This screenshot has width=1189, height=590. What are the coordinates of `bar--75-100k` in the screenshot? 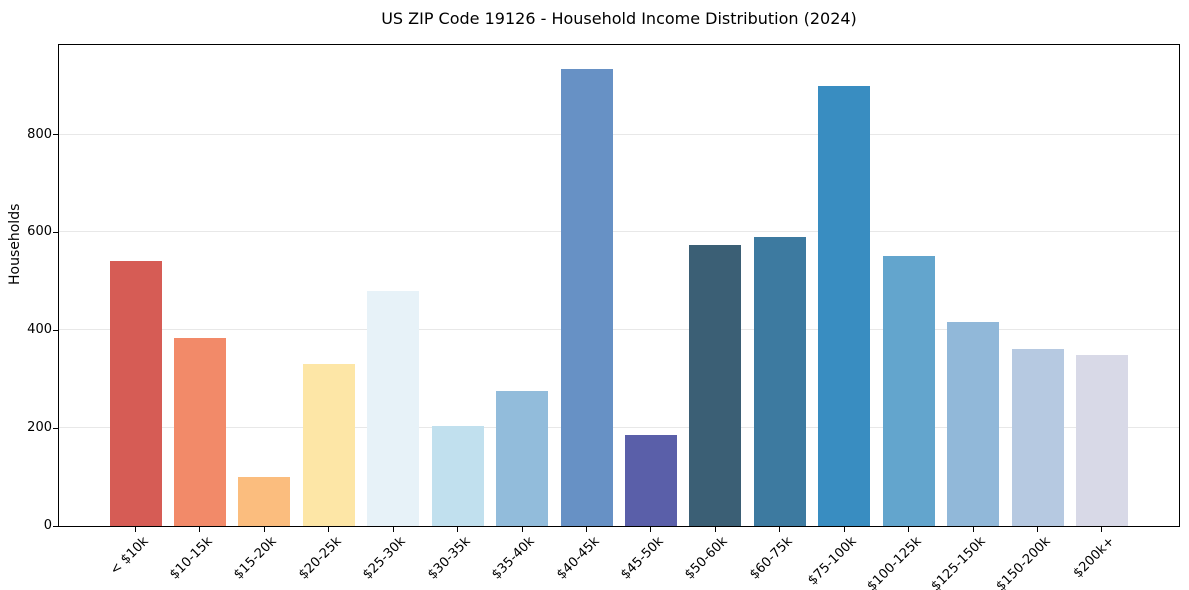 It's located at (844, 305).